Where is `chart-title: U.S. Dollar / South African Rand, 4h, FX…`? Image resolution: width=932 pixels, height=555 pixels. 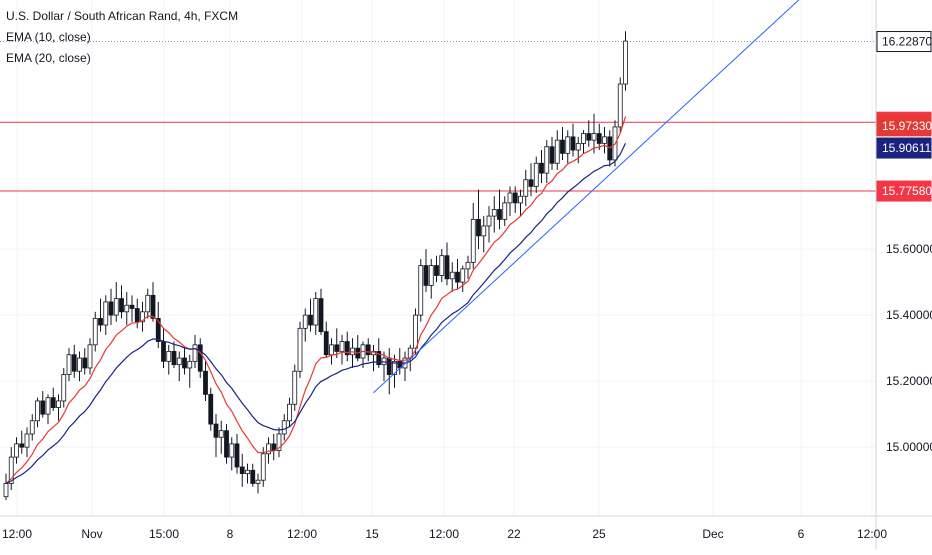 chart-title: U.S. Dollar / South African Rand, 4h, FX… is located at coordinates (122, 16).